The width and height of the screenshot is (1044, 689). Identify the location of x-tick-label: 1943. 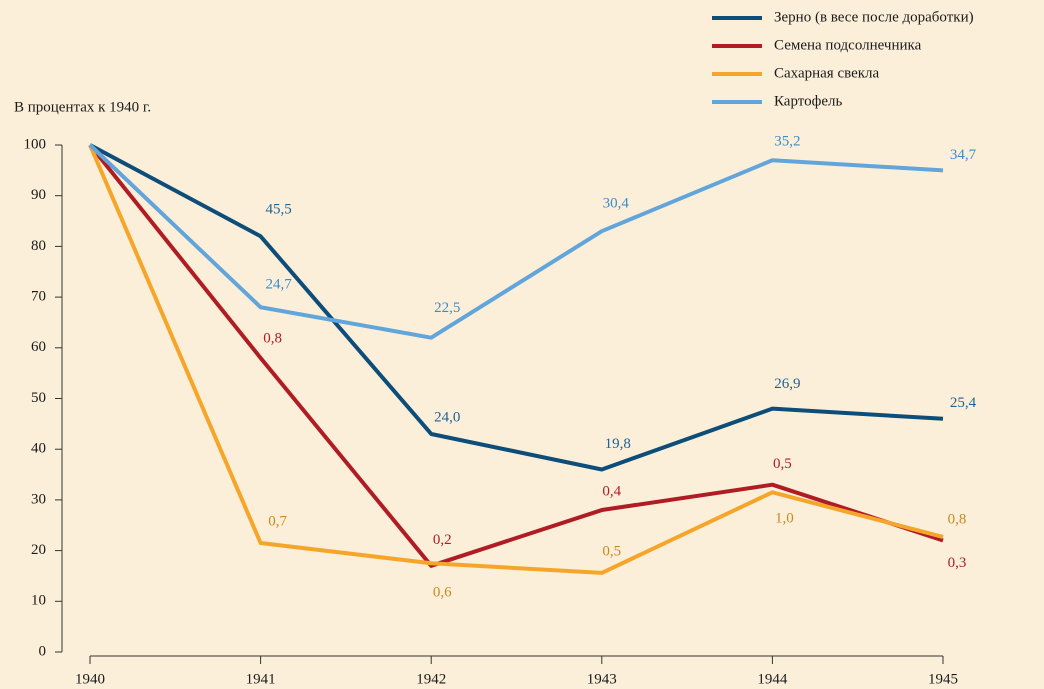
(602, 679).